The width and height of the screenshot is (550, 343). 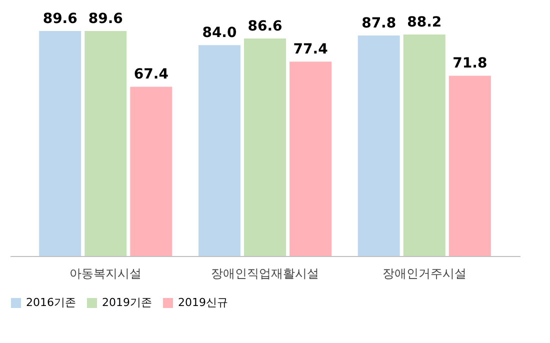 What do you see at coordinates (106, 273) in the screenshot?
I see `x-tick-label: 아동복지시설` at bounding box center [106, 273].